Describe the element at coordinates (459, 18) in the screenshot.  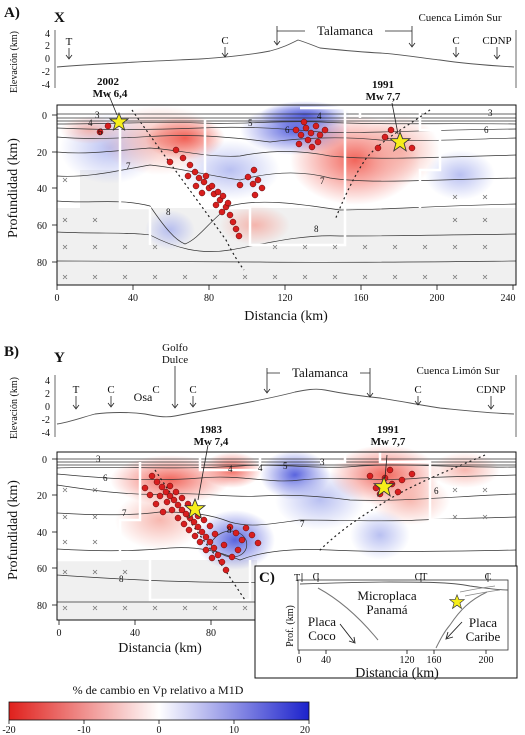
I see `panel-a-place-cuenca: Cuenca Limón Sur` at that location.